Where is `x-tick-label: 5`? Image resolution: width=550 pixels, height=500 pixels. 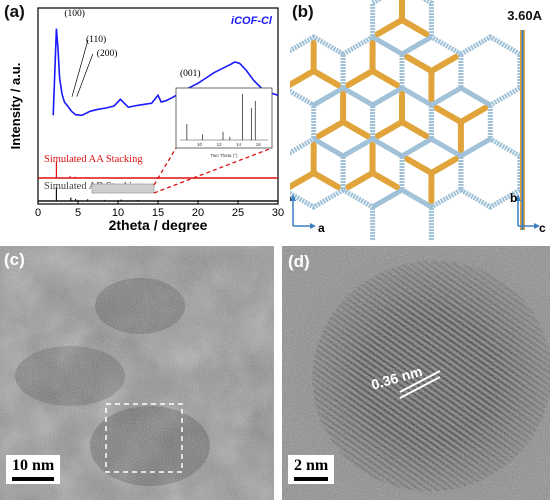
x-tick-label: 5 is located at coordinates (78, 213).